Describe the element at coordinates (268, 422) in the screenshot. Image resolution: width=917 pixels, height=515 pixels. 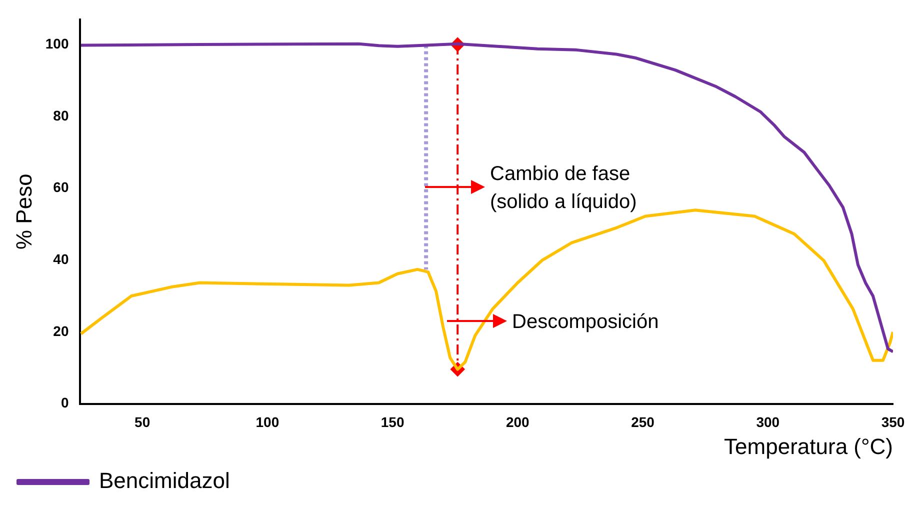
I see `x-tick-label: 100` at that location.